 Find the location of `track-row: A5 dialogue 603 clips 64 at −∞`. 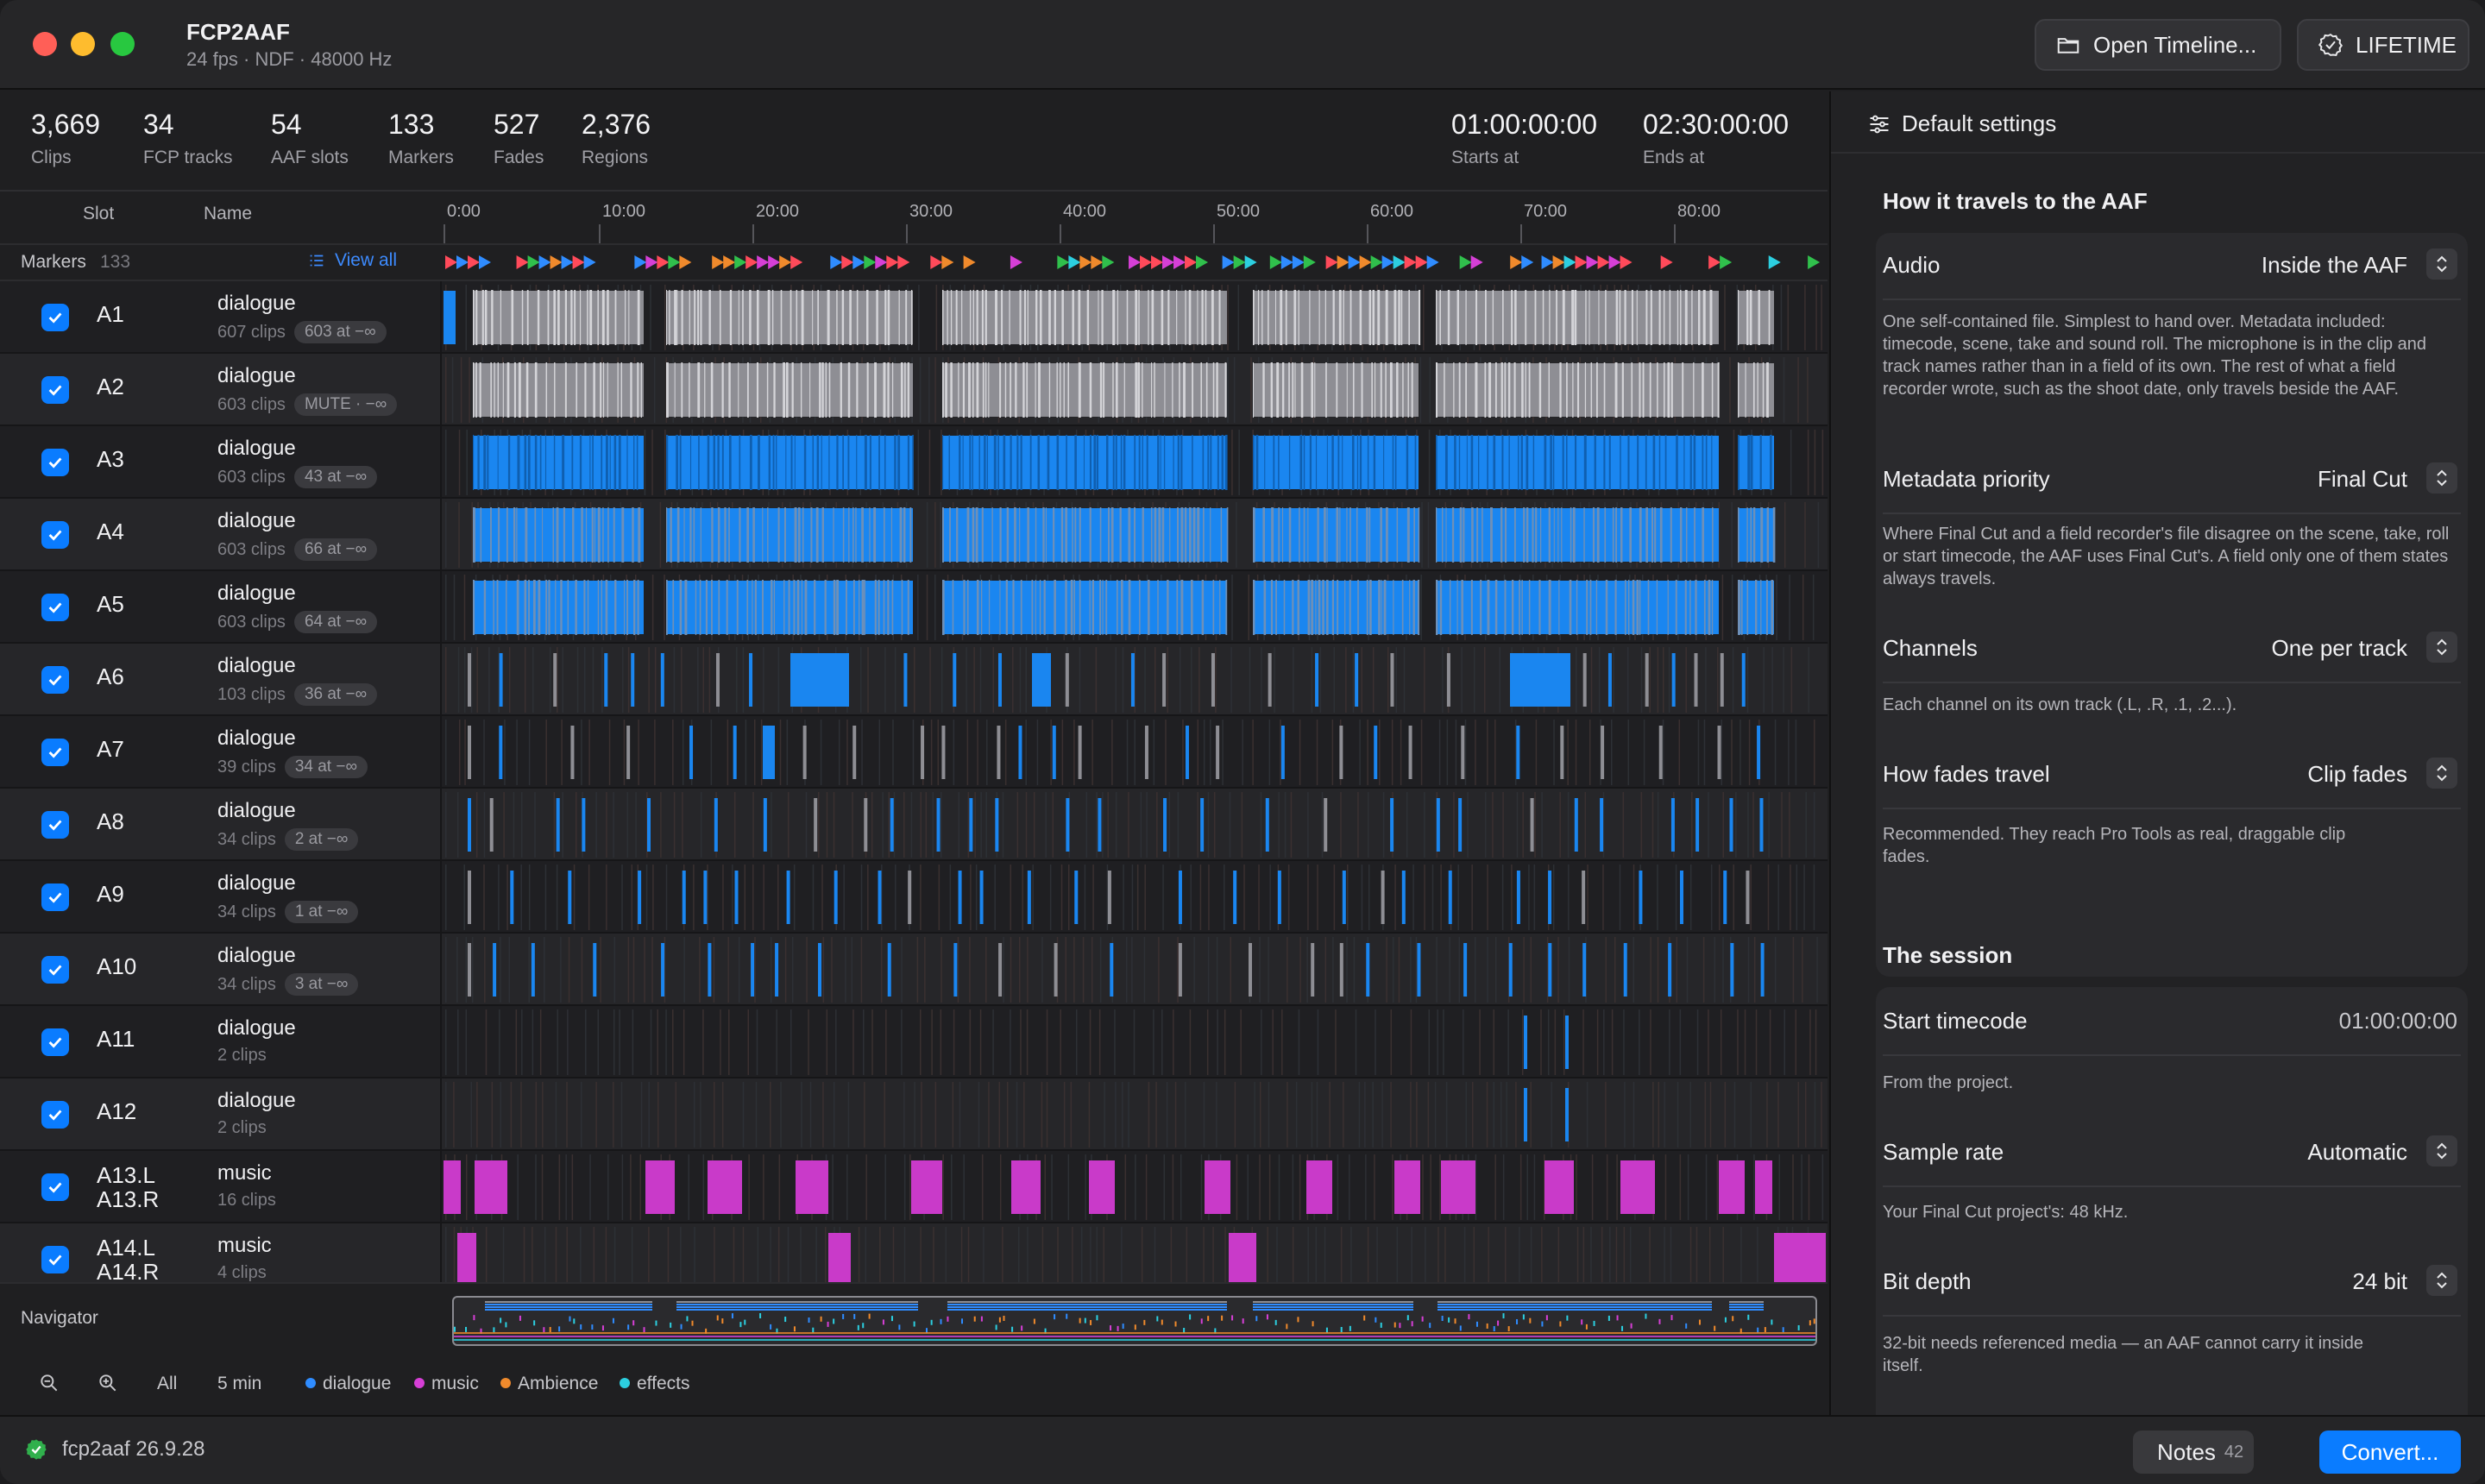

track-row: A5 dialogue 603 clips 64 at −∞ is located at coordinates (914, 607).